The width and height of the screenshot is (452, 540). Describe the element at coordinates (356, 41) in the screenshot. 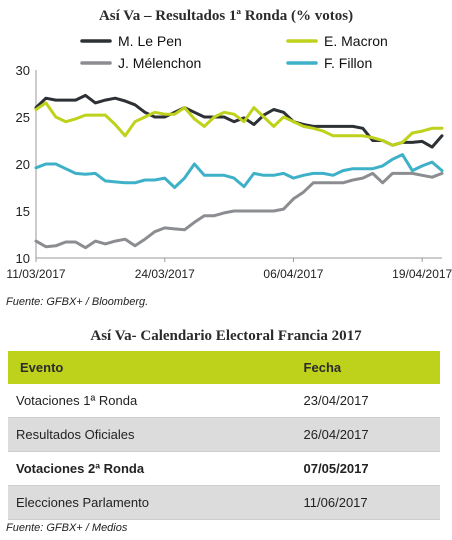

I see `legend-label: E. Macron` at that location.